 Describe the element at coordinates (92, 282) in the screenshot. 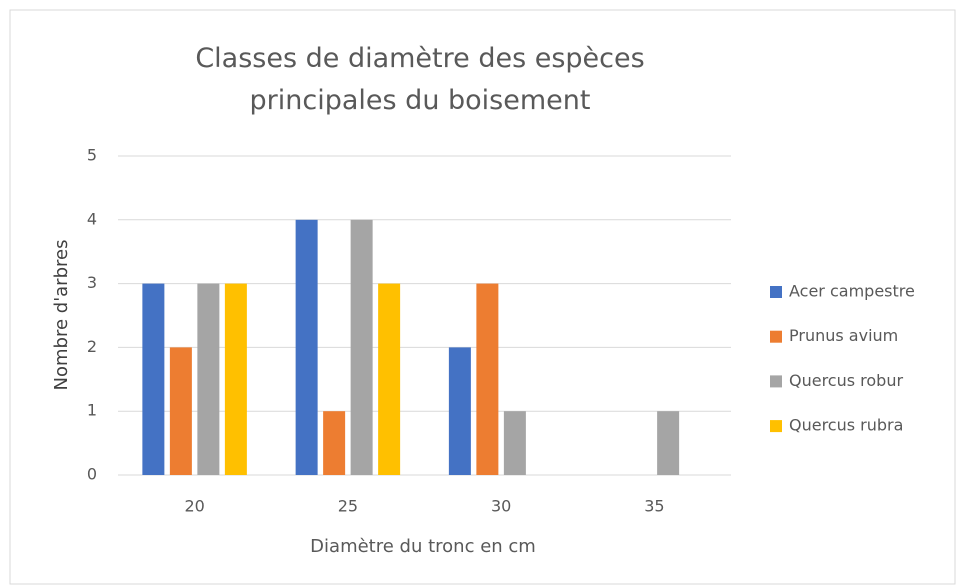

I see `y-tick-label: 3` at that location.